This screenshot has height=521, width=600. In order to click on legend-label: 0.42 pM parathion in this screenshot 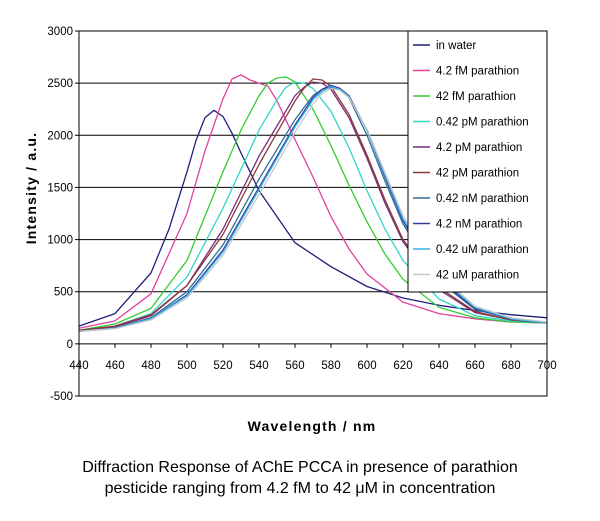, I will do `click(482, 123)`.